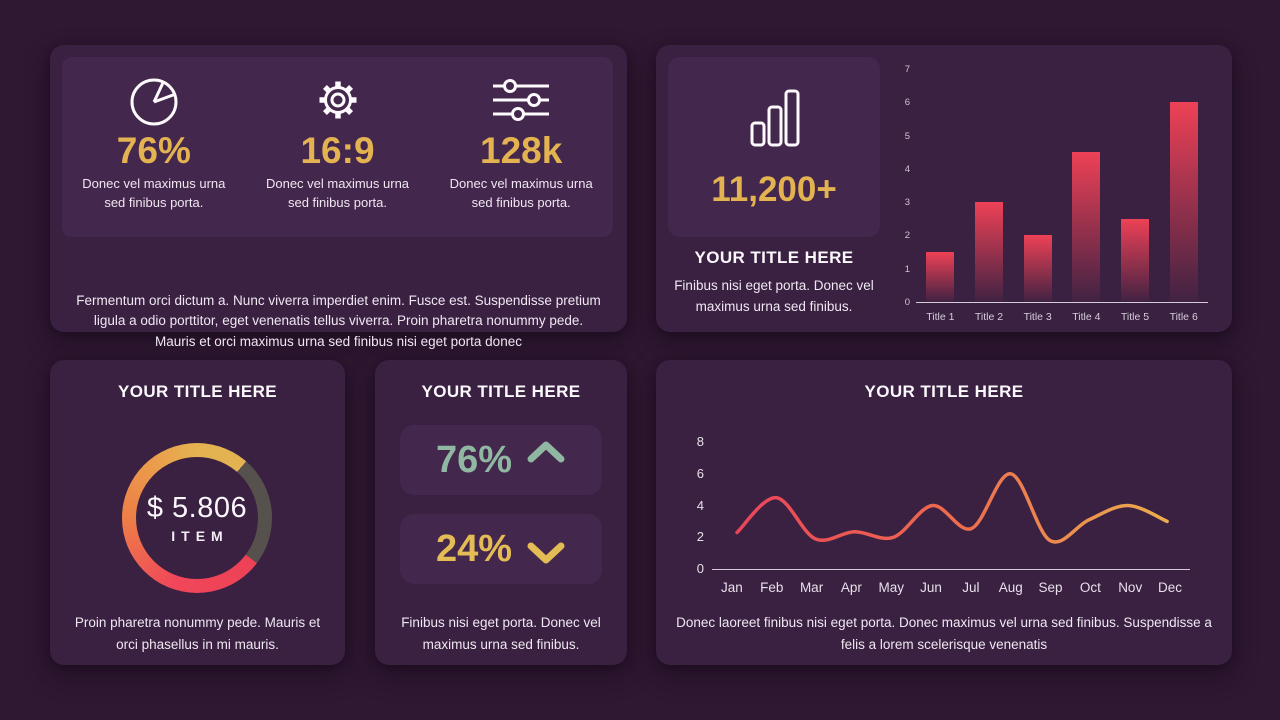 This screenshot has width=1280, height=720. I want to click on pie-chart-icon, so click(154, 100).